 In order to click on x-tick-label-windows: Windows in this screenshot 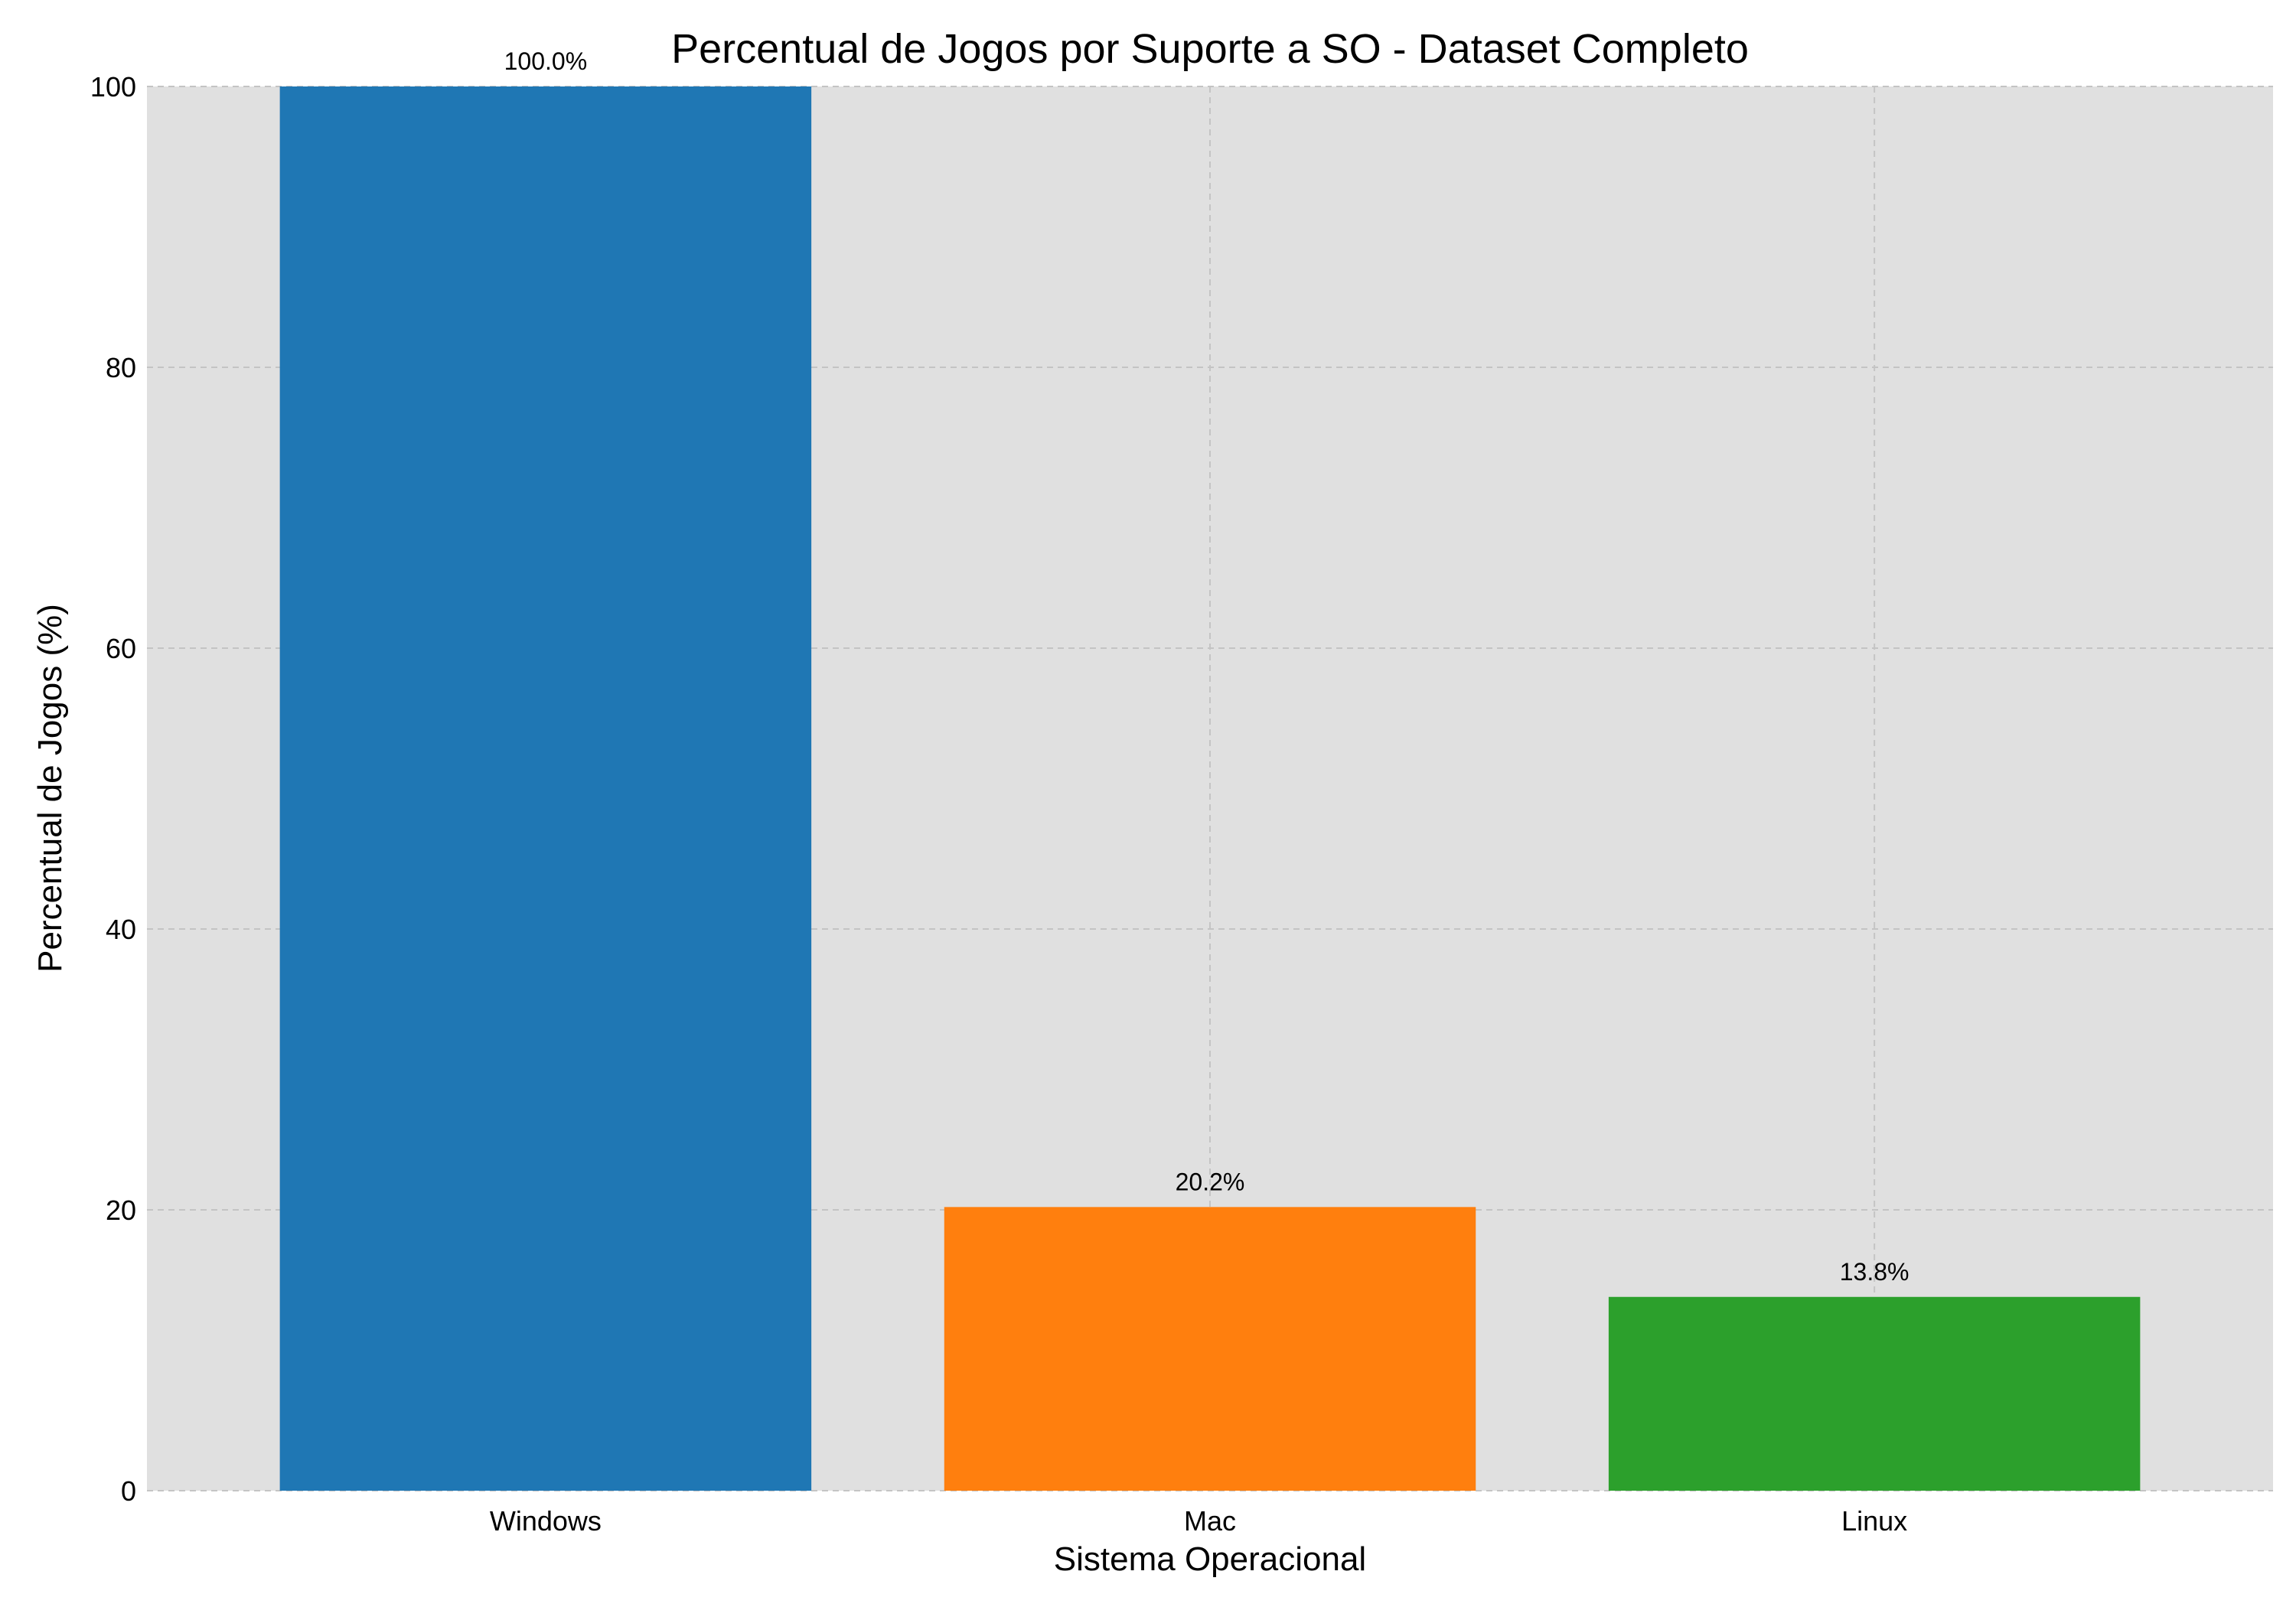, I will do `click(546, 1521)`.